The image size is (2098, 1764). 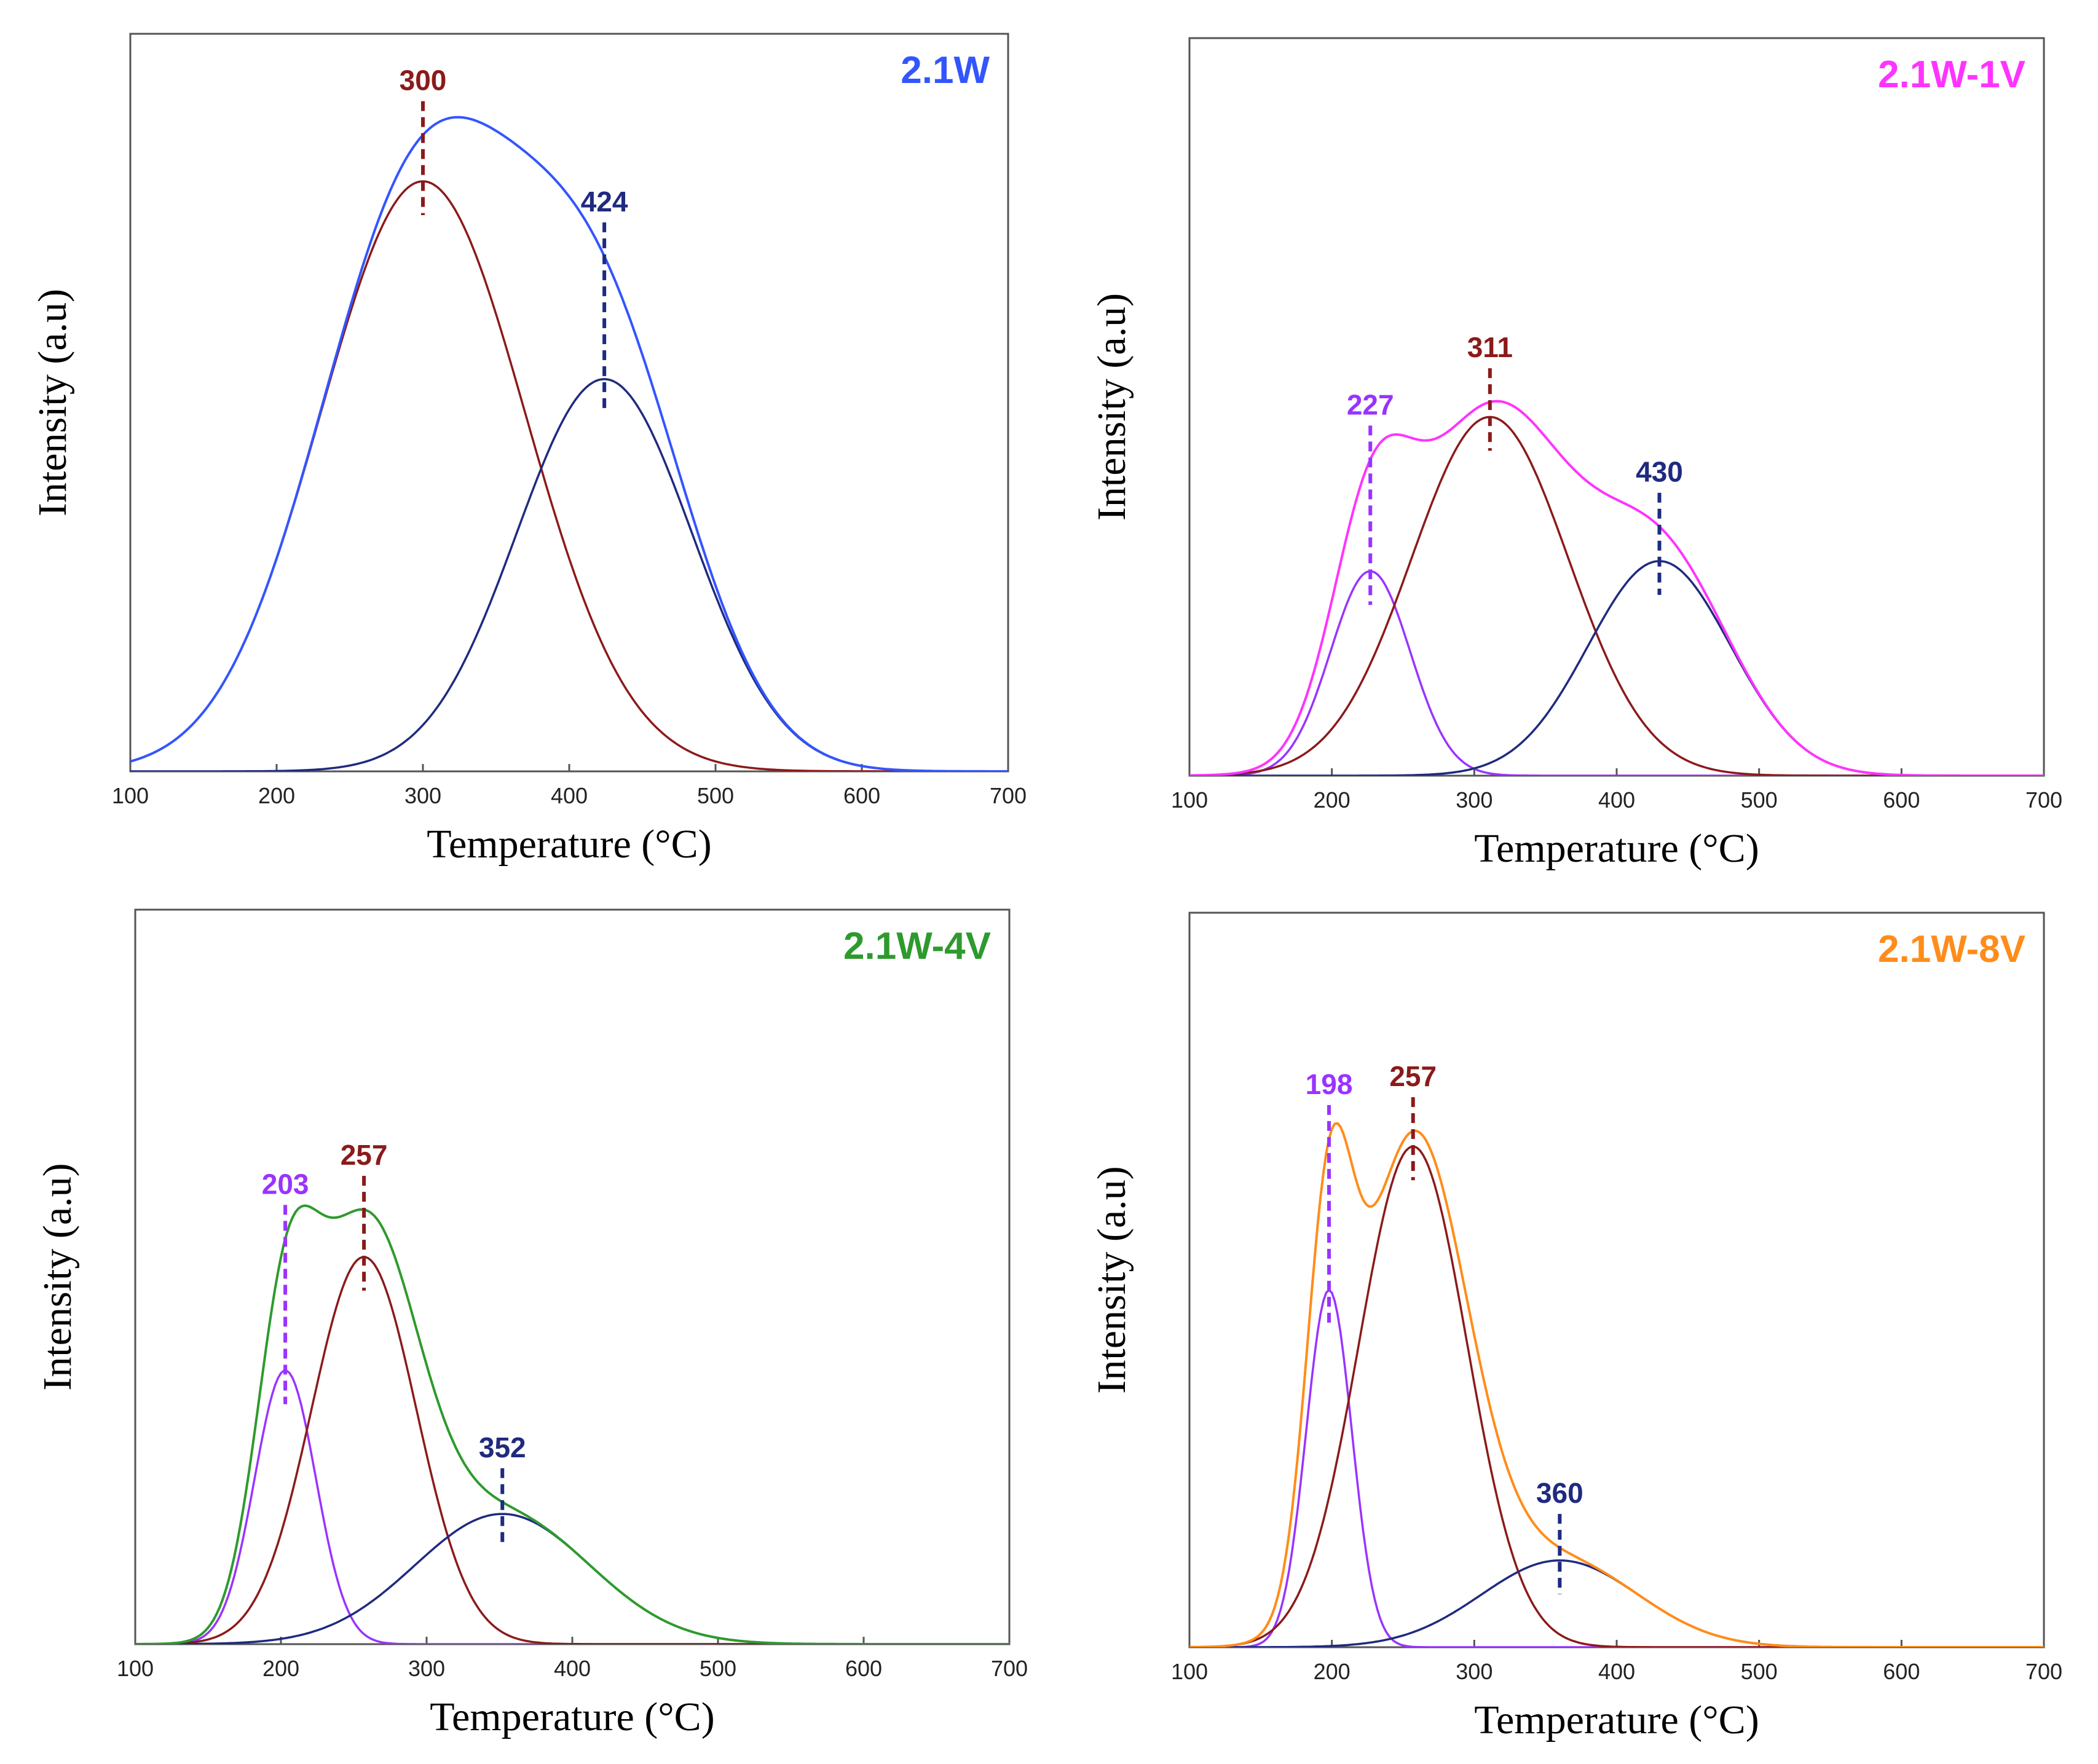 What do you see at coordinates (503, 1447) in the screenshot?
I see `peak-label: 352` at bounding box center [503, 1447].